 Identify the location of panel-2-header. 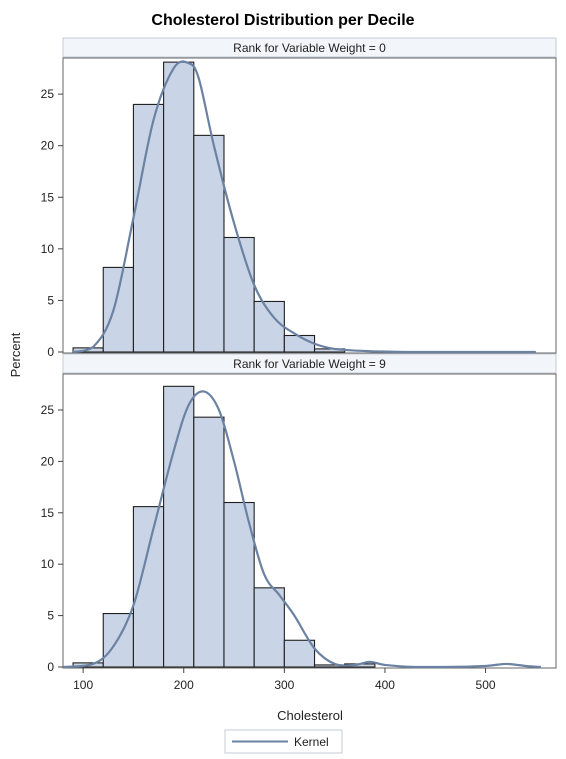
(309, 363).